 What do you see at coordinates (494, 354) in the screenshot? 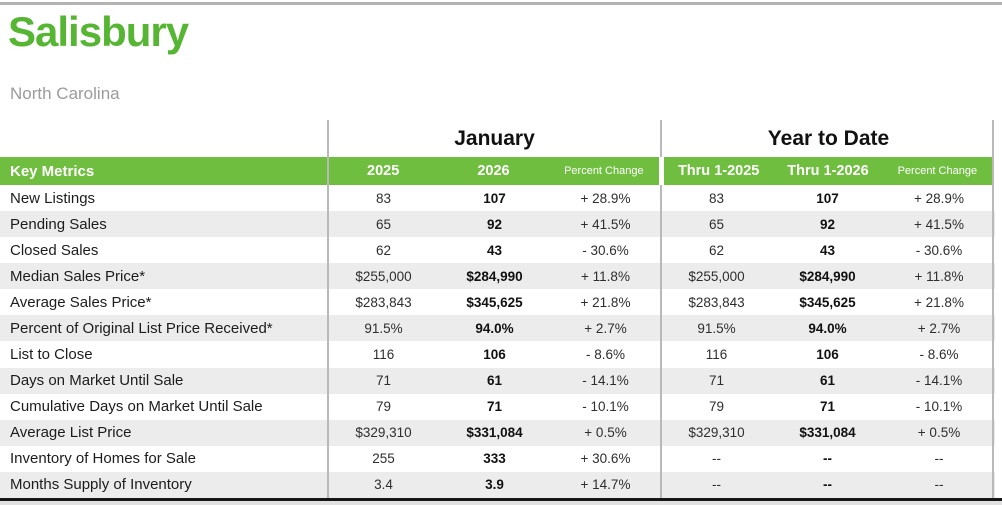
I see `jan-2026-value: 106` at bounding box center [494, 354].